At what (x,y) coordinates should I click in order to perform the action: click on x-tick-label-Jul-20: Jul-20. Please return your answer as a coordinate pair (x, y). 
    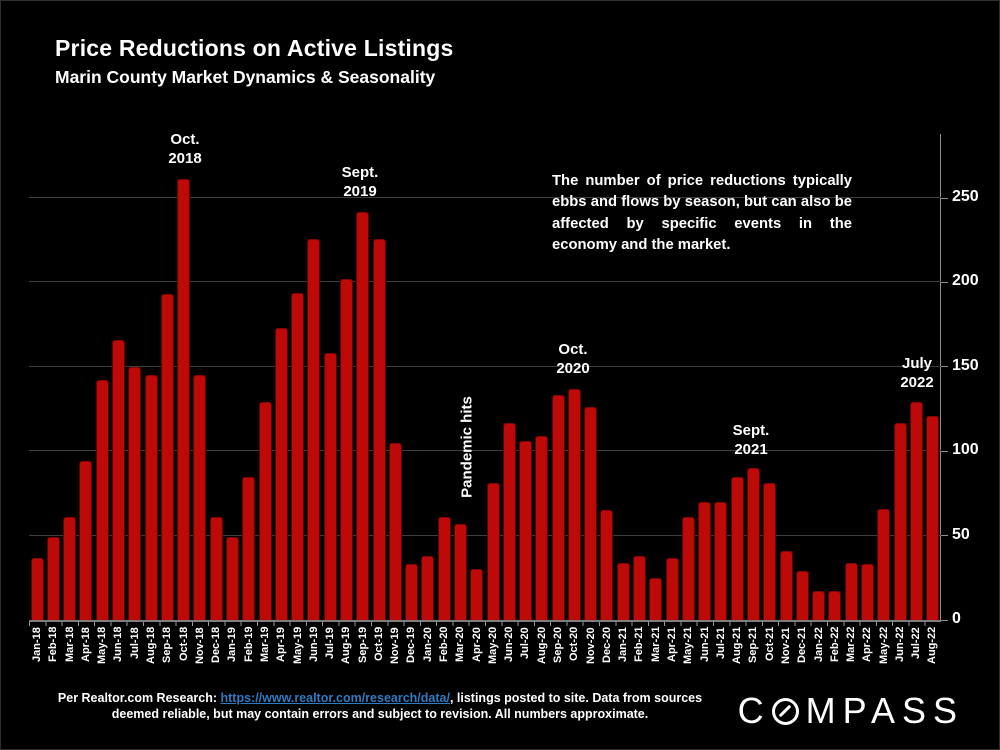
    Looking at the image, I should click on (525, 643).